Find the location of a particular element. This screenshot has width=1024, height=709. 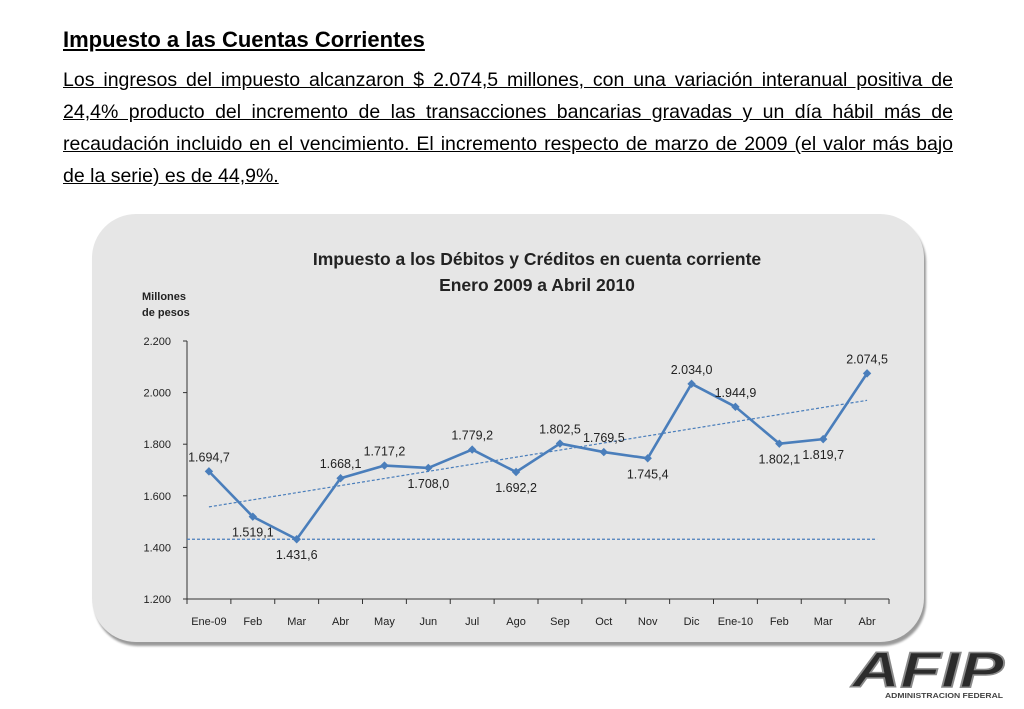

page-heading: Impuesto a las Cuentas Corrientes is located at coordinates (244, 39).